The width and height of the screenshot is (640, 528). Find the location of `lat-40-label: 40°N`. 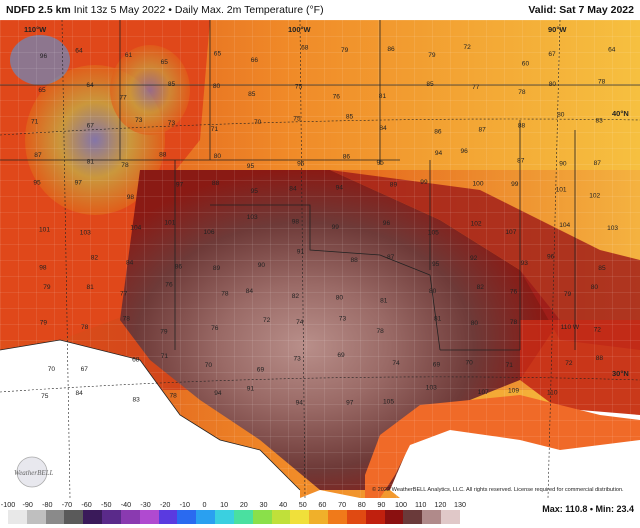

lat-40-label: 40°N is located at coordinates (620, 113).